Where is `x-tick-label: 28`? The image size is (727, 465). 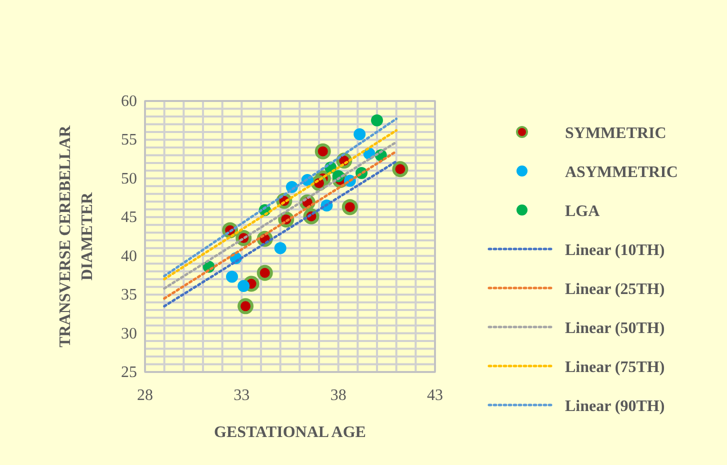
x-tick-label: 28 is located at coordinates (145, 395).